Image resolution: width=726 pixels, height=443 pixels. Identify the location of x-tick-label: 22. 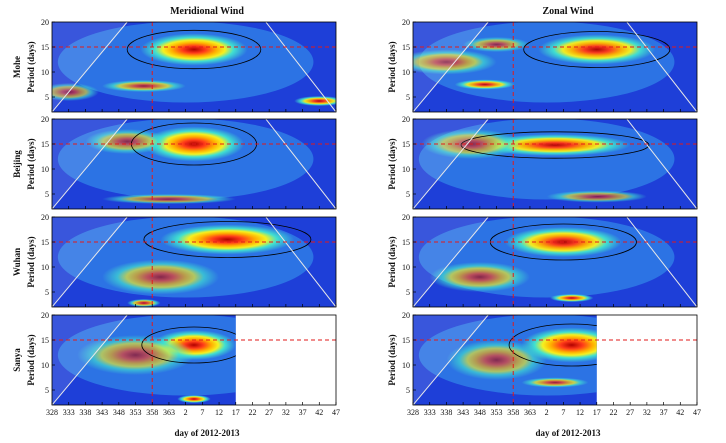
(252, 412).